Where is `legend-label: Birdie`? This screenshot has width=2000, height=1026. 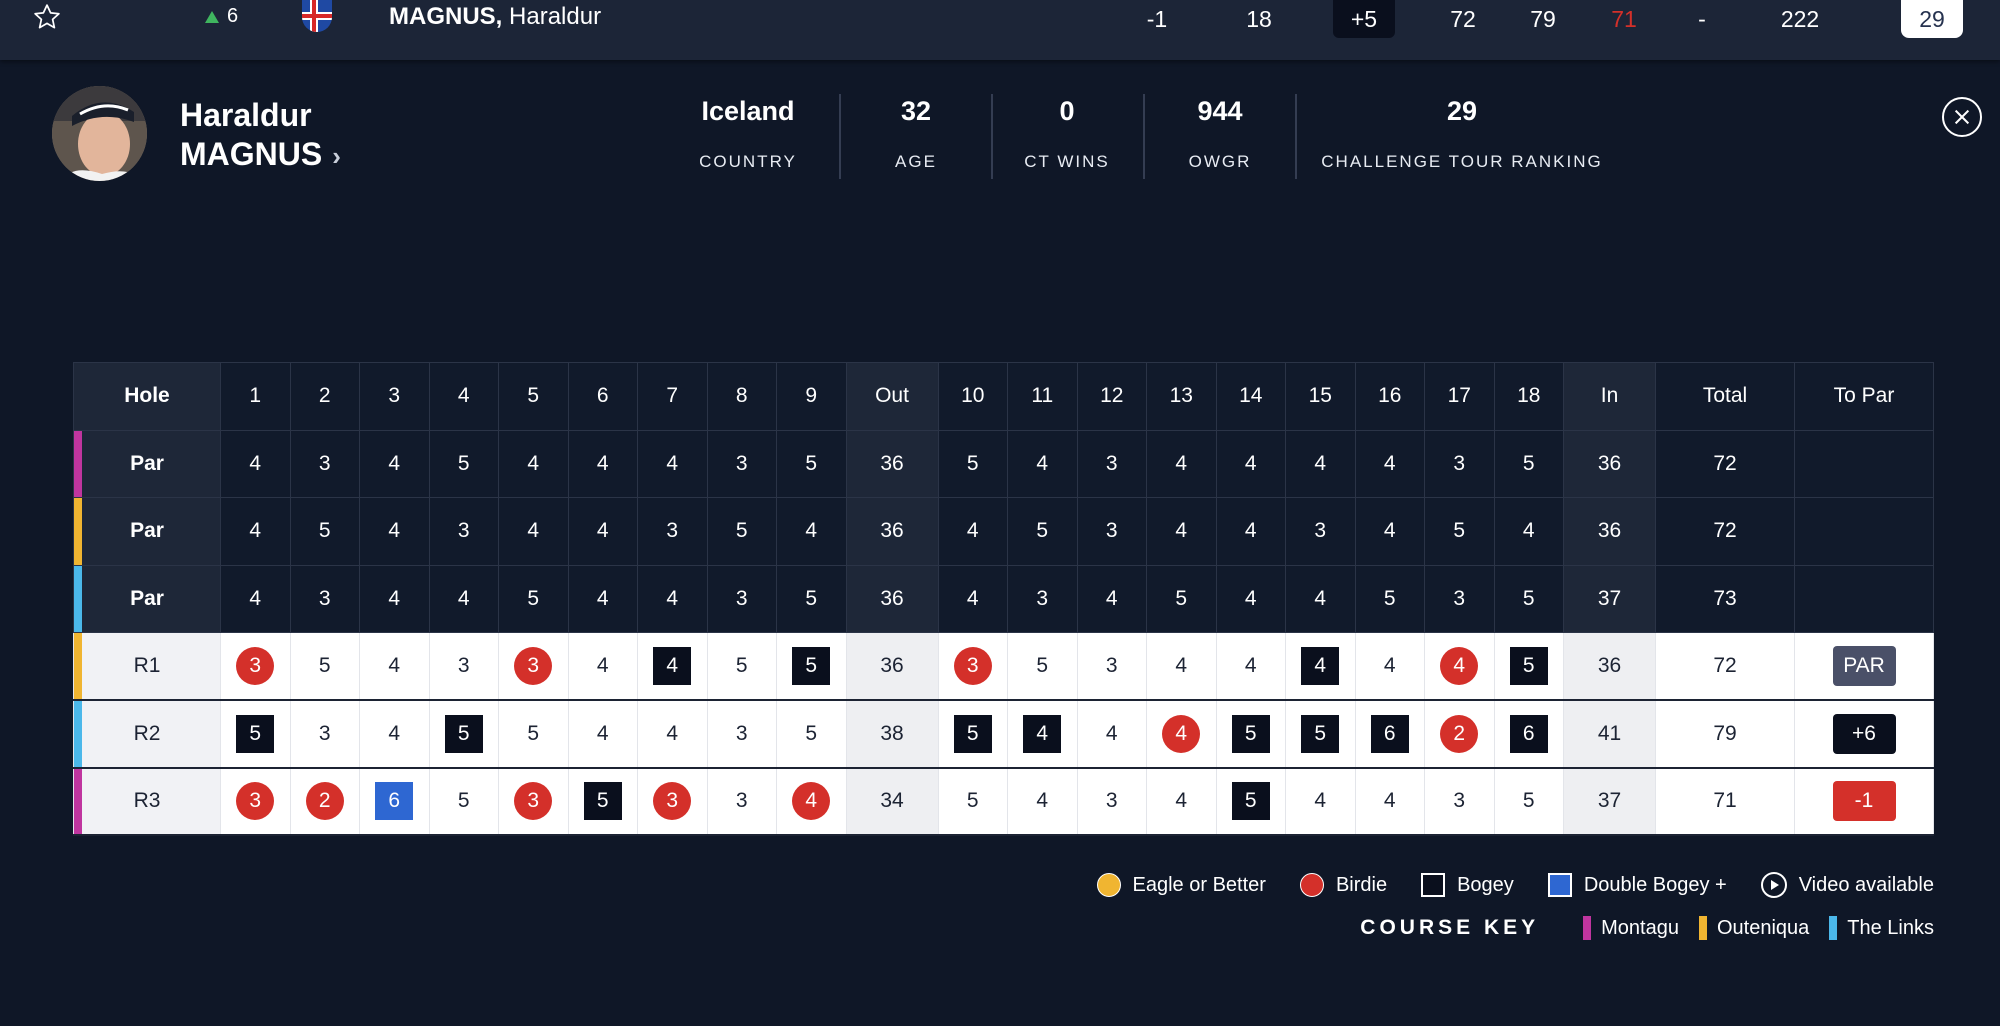 legend-label: Birdie is located at coordinates (1361, 884).